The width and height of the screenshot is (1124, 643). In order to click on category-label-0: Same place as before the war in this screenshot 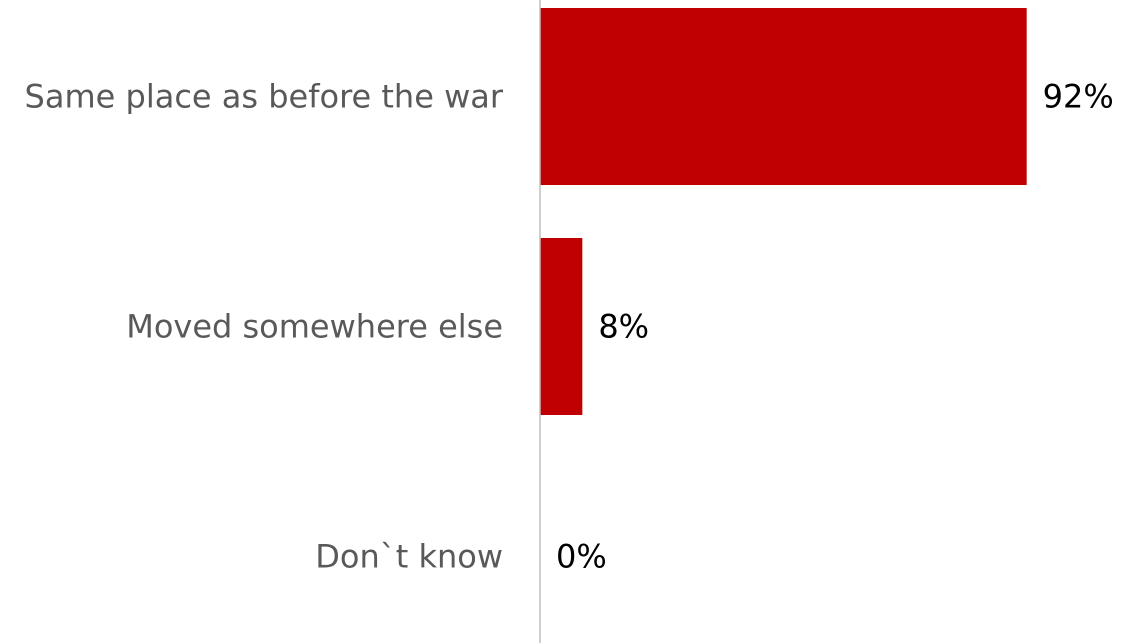, I will do `click(264, 97)`.